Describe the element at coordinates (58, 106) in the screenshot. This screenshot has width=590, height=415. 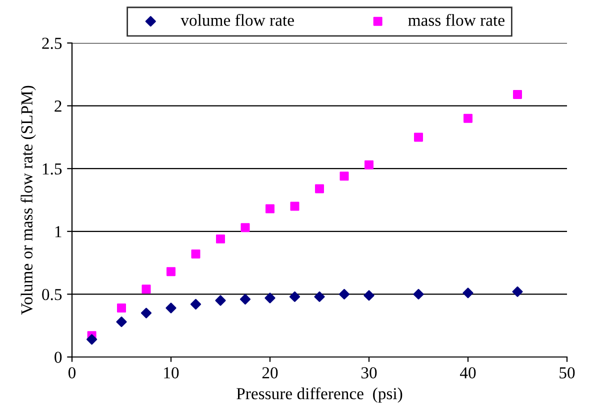
I see `y-tick-label: 2` at that location.